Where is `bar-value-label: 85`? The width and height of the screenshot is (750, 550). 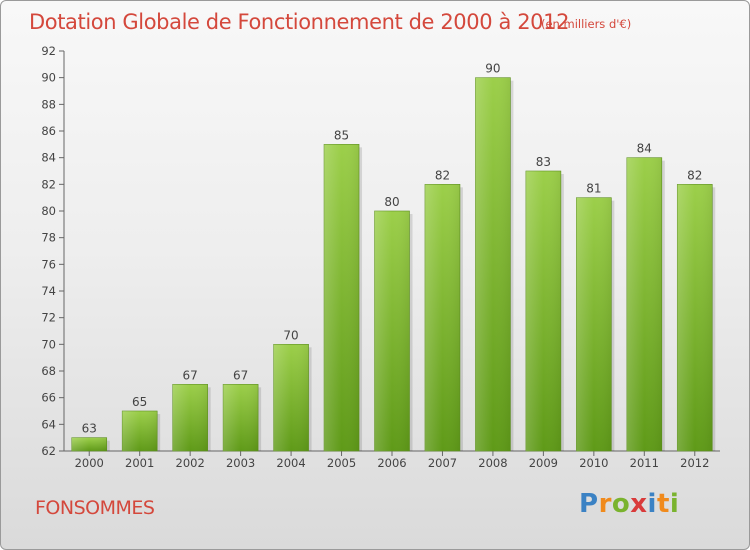 bar-value-label: 85 is located at coordinates (341, 135).